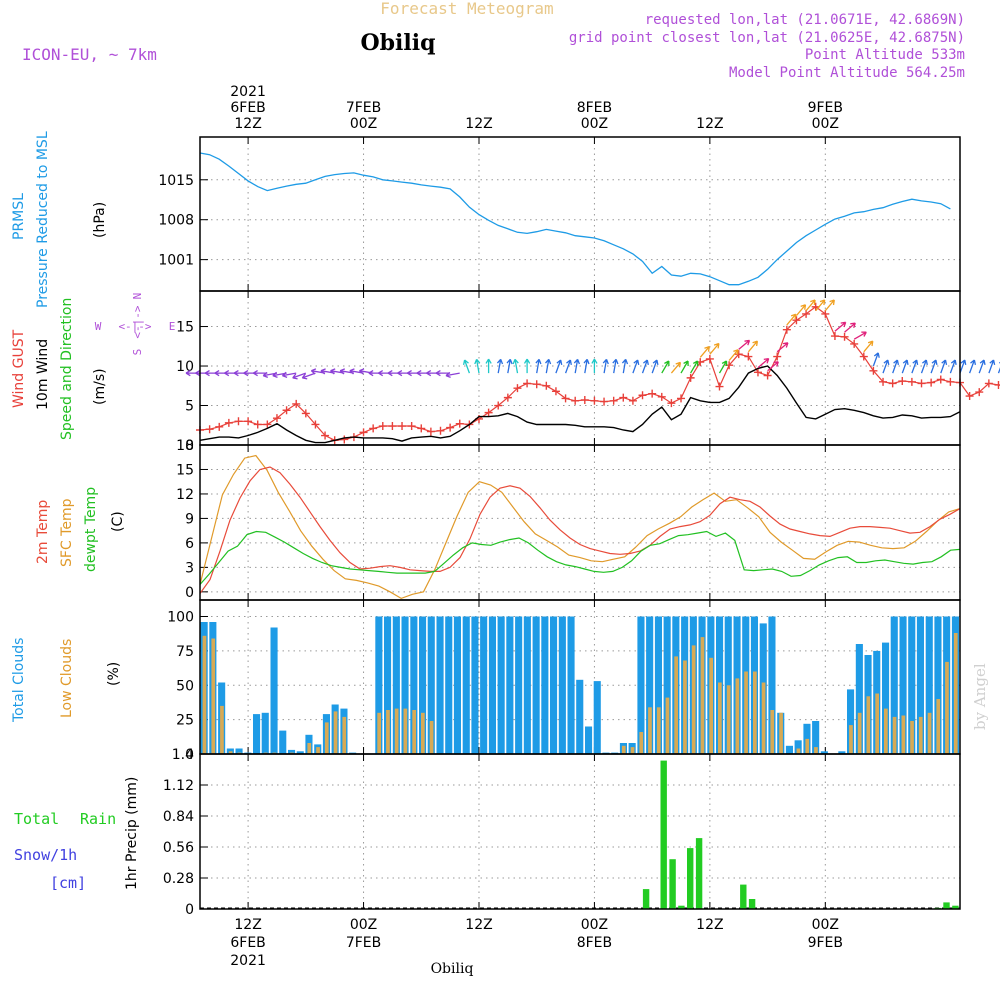 The height and width of the screenshot is (1000, 1000). I want to click on station-title: Obiliq, so click(397, 43).